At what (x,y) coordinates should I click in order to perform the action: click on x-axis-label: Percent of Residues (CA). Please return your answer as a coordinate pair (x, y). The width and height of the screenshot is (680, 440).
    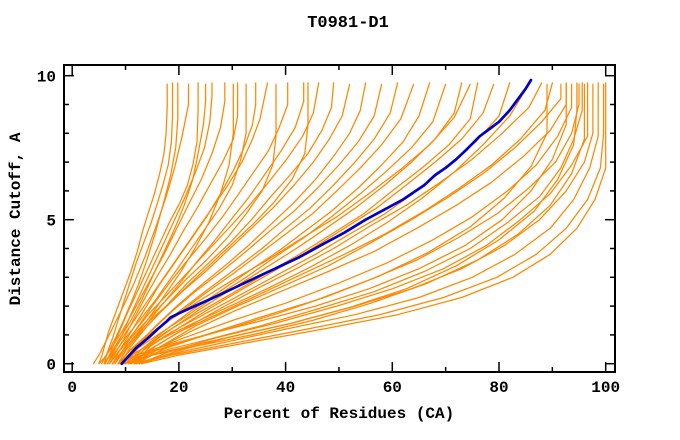
    Looking at the image, I should click on (339, 414).